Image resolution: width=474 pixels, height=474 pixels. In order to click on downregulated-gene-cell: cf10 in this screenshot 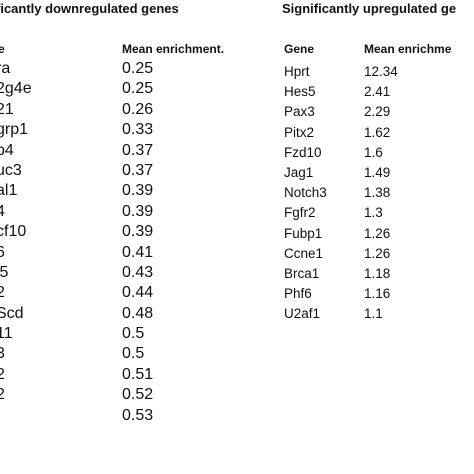, I will do `click(13, 232)`.